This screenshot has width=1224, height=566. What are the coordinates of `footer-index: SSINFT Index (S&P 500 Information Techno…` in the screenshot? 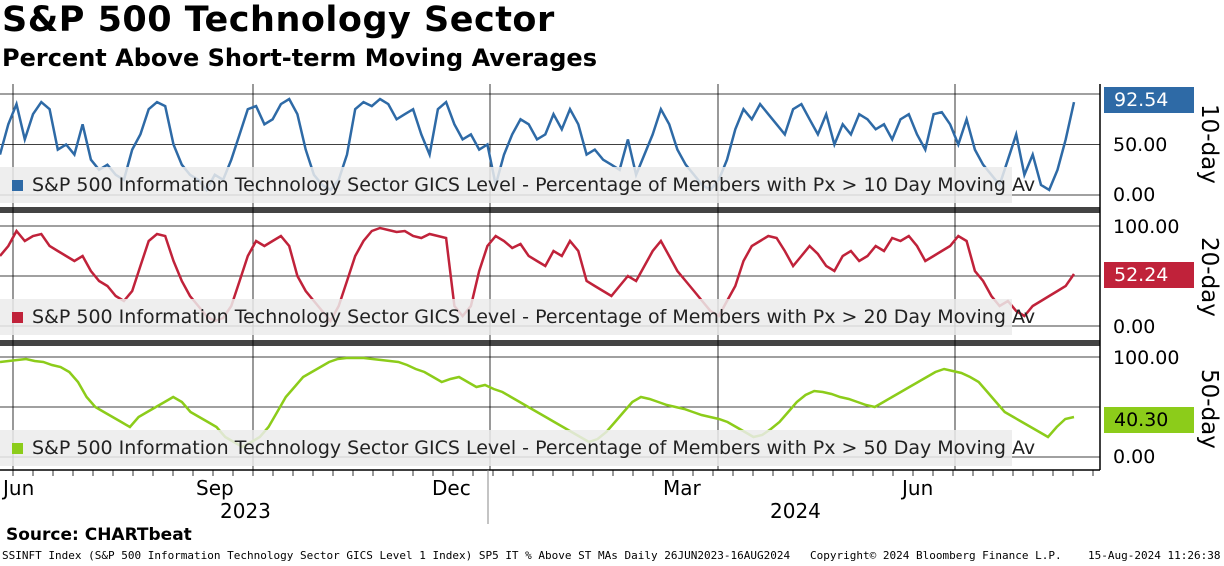 It's located at (396, 555).